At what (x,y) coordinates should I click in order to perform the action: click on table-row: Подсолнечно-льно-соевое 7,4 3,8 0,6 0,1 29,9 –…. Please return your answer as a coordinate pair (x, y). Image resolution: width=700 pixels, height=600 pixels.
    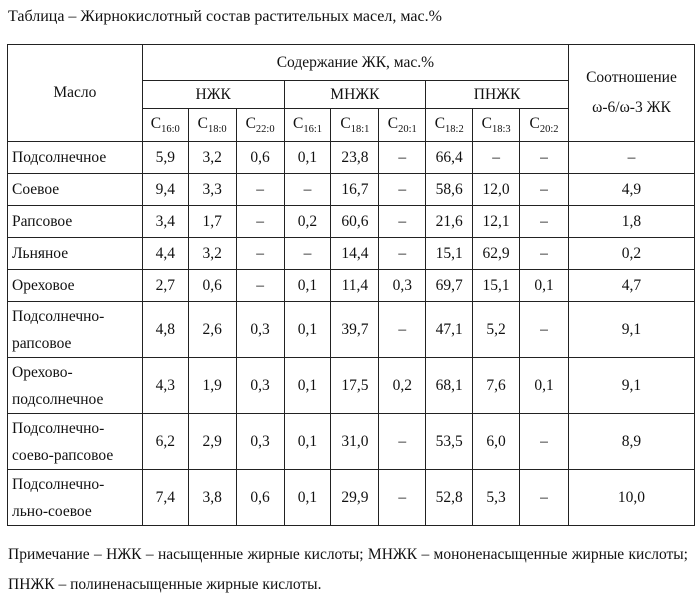
    Looking at the image, I should click on (351, 497).